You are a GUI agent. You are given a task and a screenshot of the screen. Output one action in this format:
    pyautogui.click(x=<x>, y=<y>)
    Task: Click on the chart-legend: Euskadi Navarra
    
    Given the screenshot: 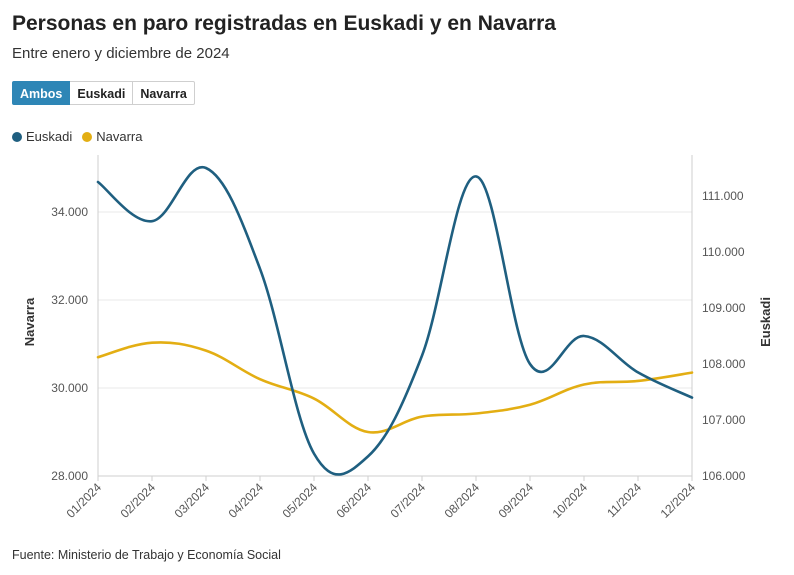 What is the action you would take?
    pyautogui.click(x=82, y=136)
    